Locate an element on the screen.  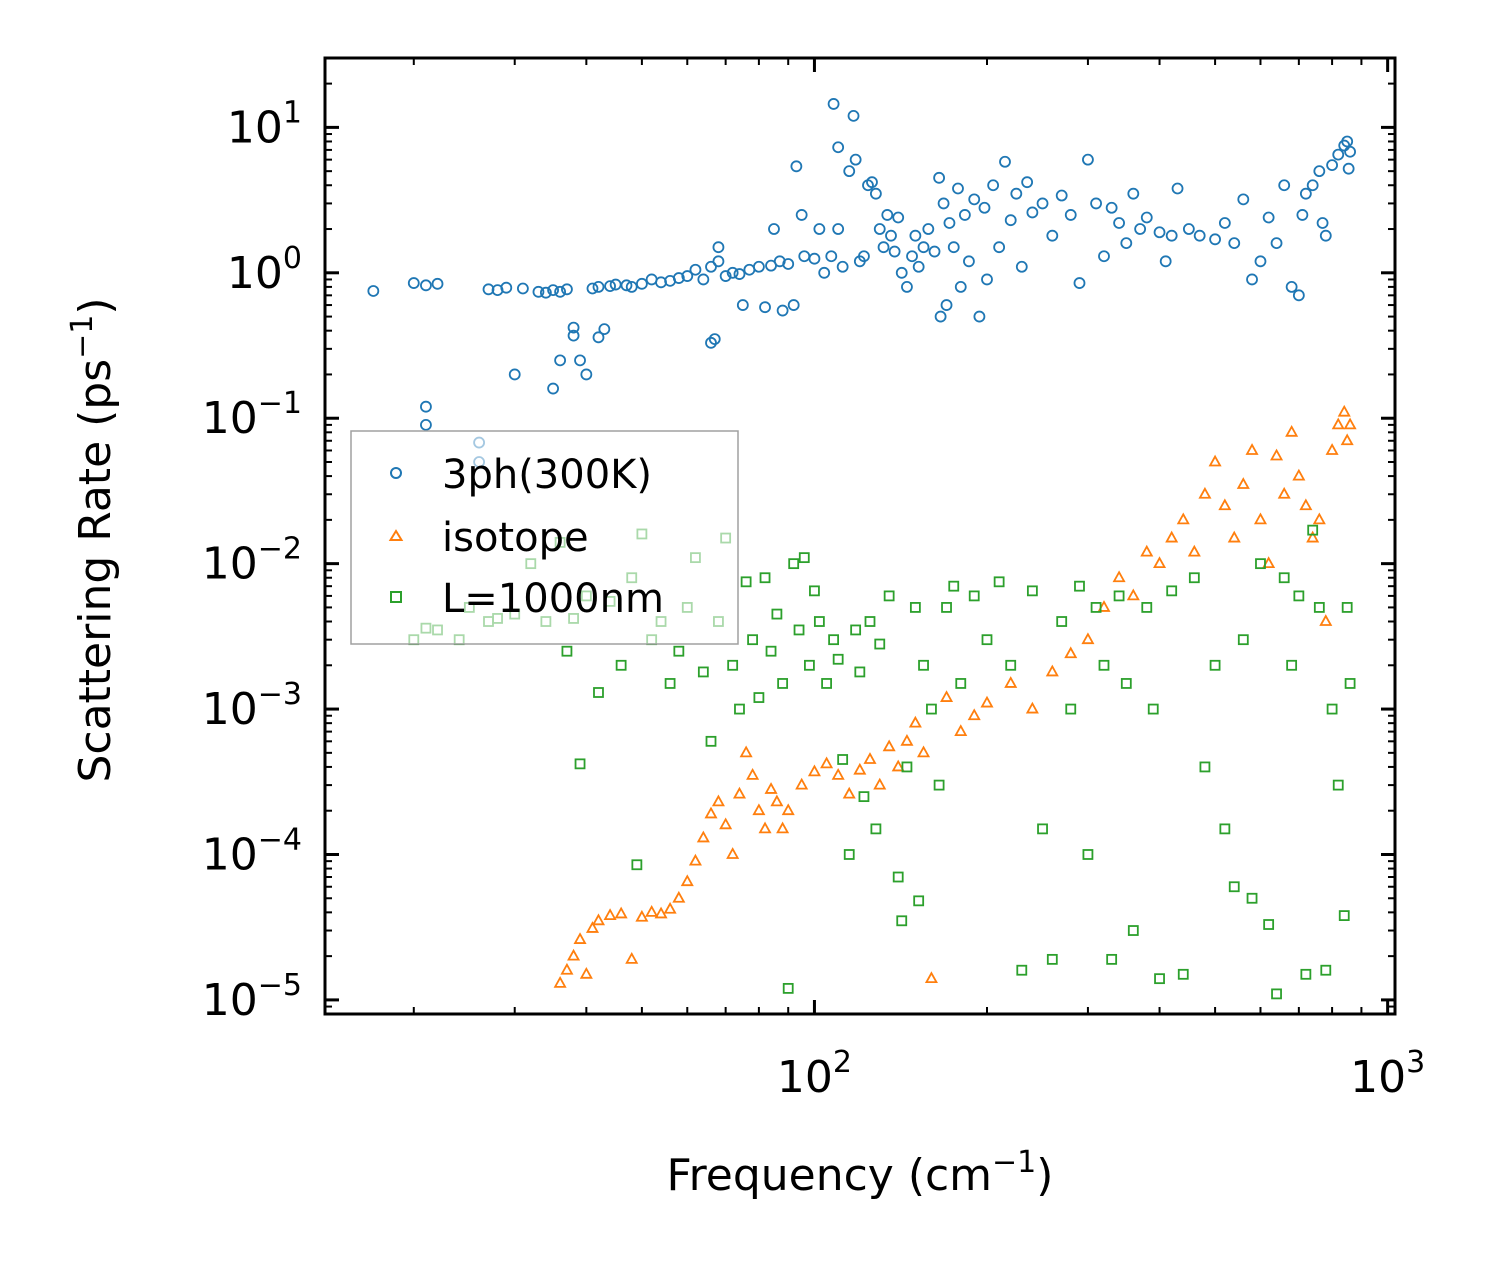
y-tick-label: 10⁰ is located at coordinates (264, 270).